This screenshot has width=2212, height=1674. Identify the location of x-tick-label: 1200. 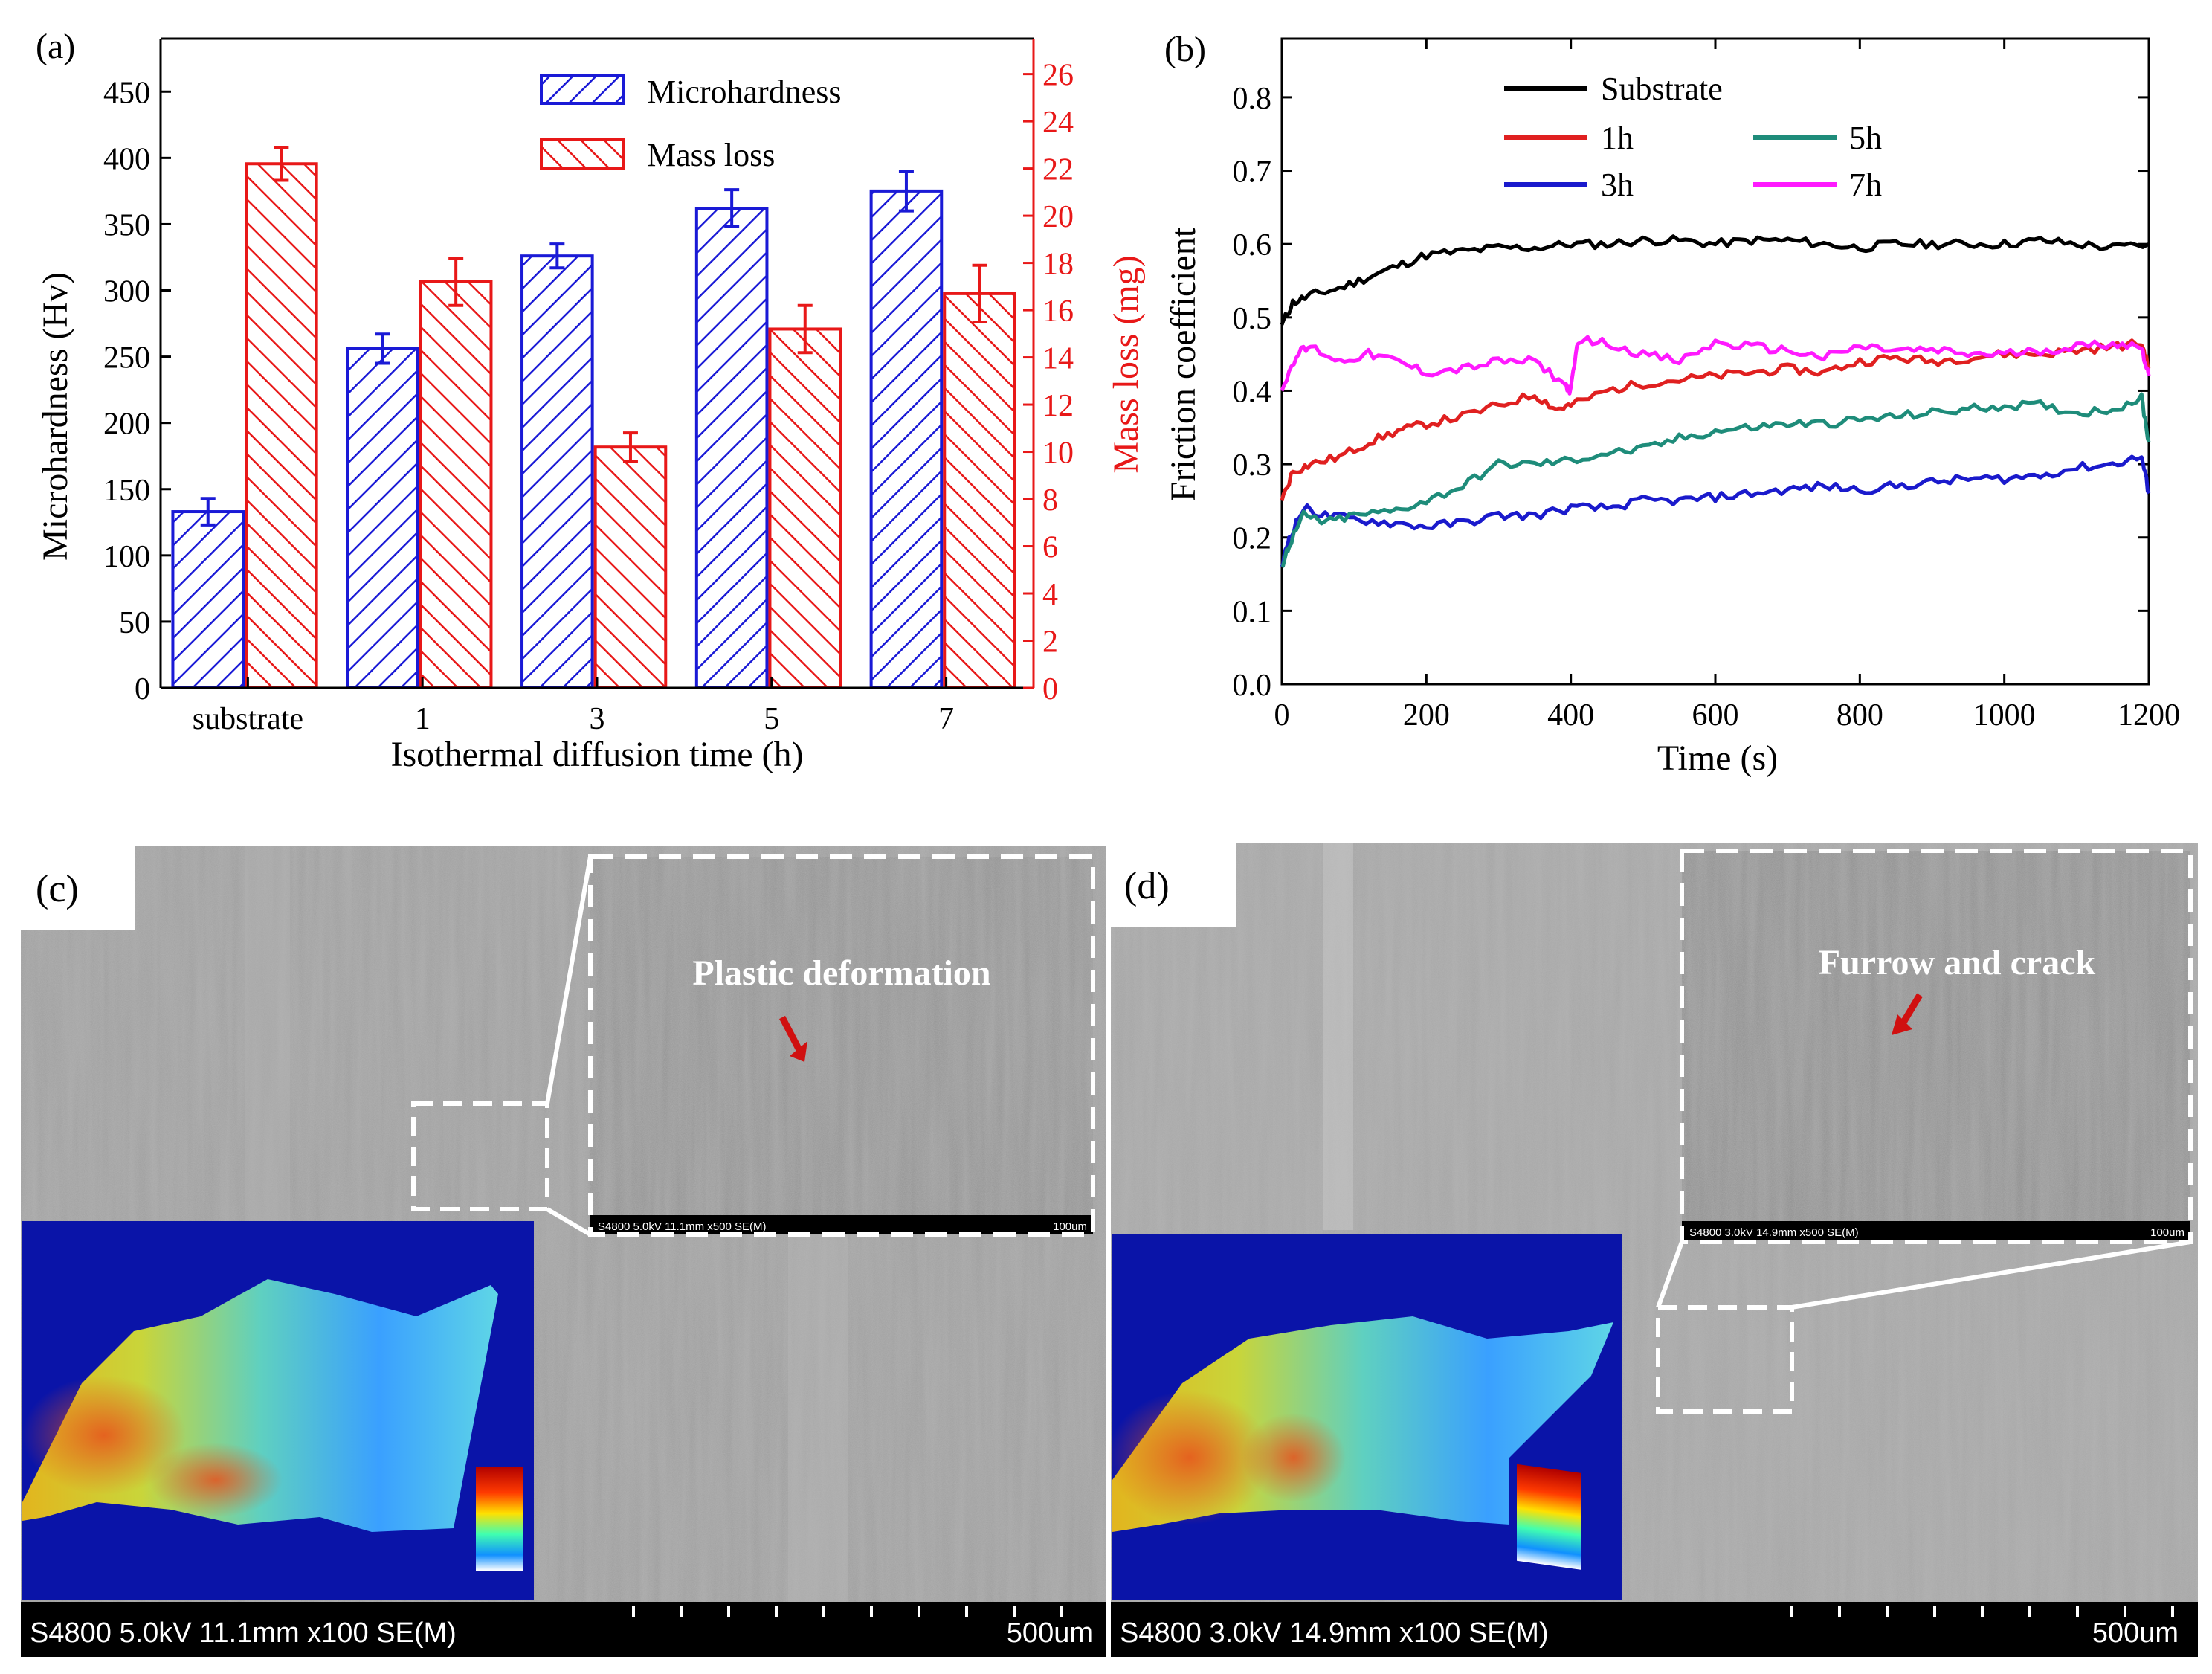
(2149, 715).